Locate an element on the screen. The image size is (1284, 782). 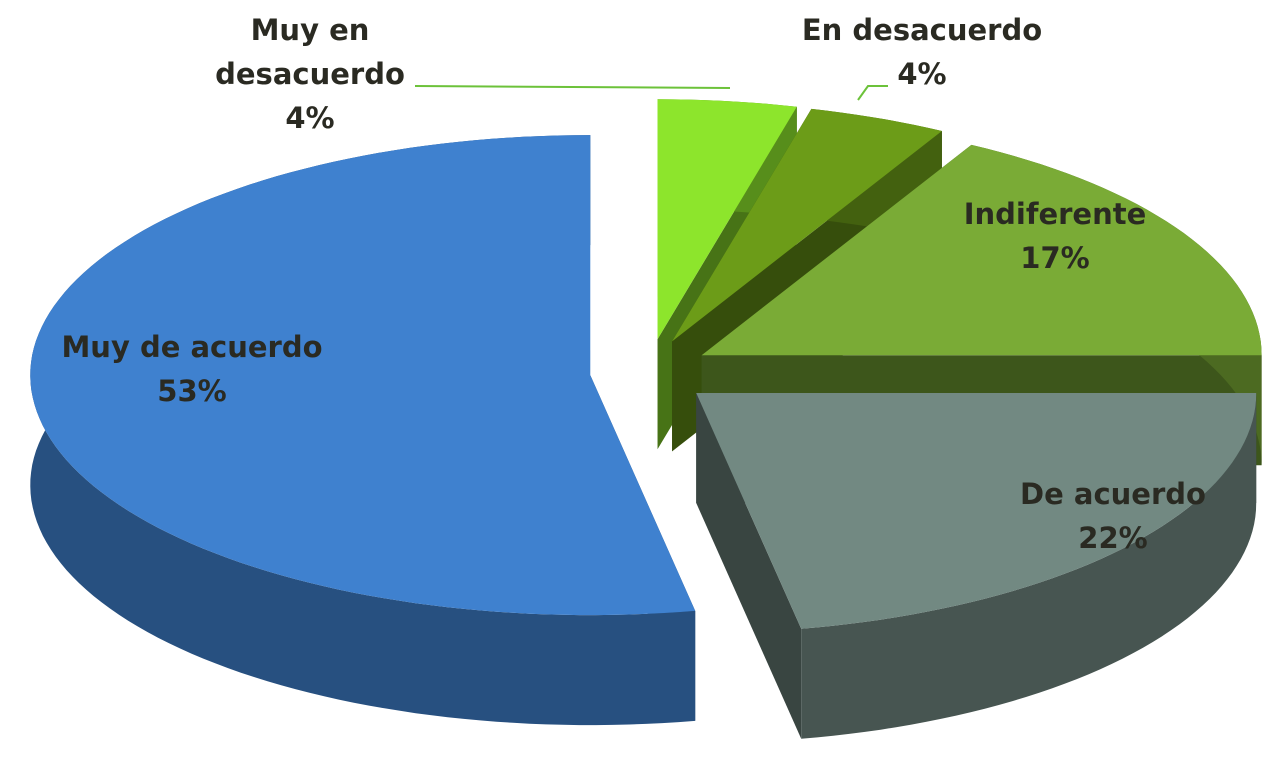
category-label: Indiferente is located at coordinates (1055, 214).